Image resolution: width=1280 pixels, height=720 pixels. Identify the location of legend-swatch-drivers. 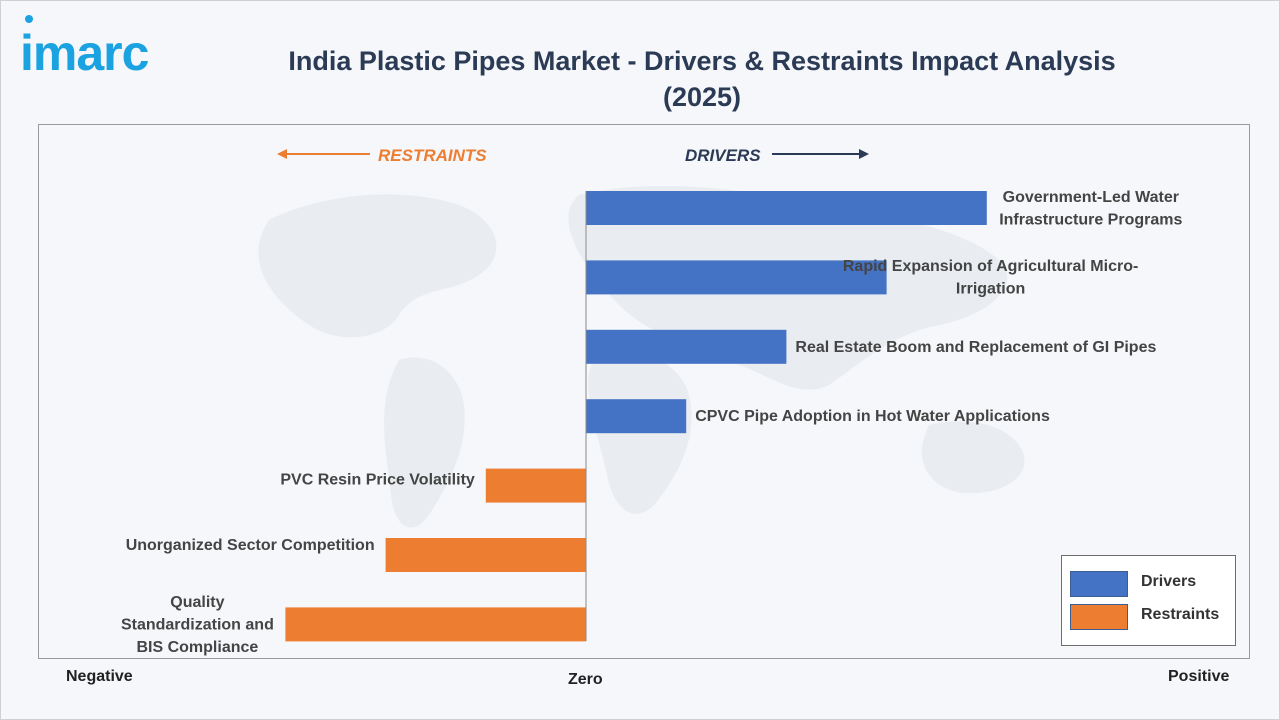
(1099, 584).